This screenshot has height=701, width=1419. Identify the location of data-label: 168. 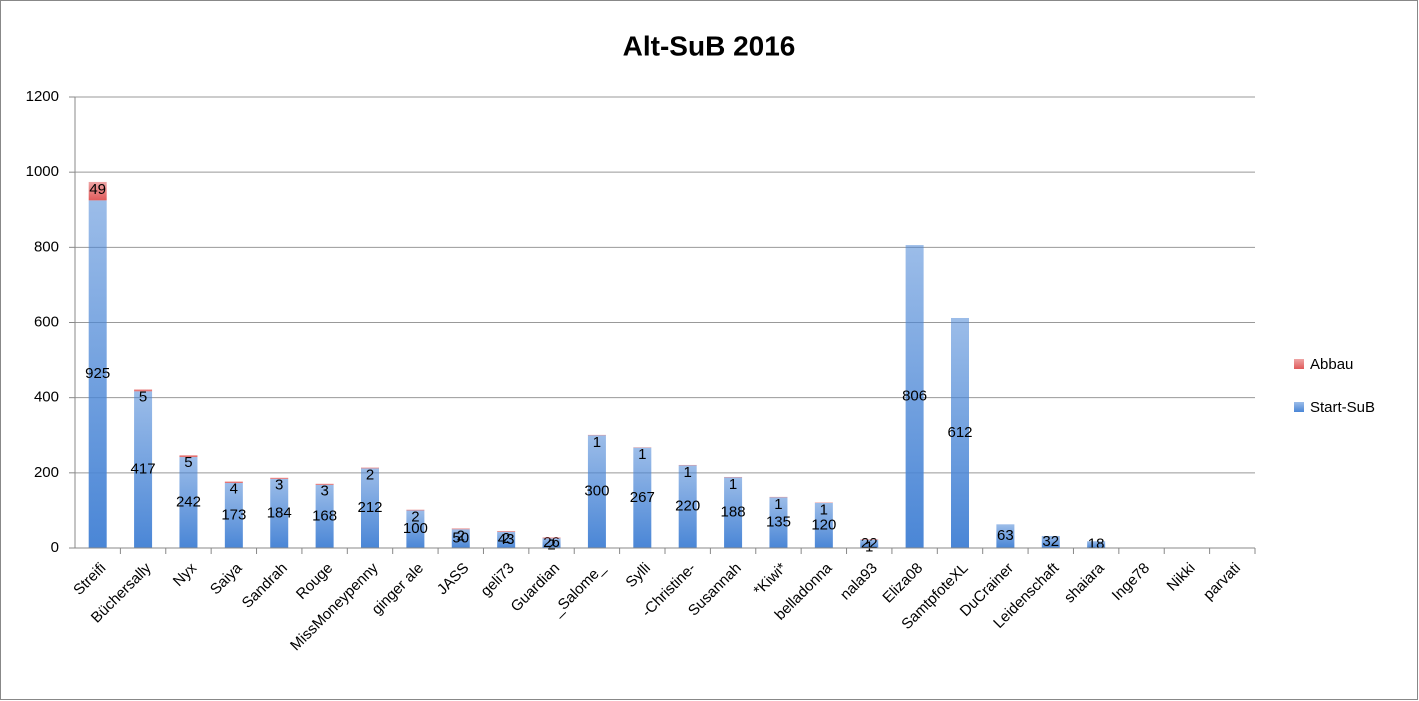
(324, 515).